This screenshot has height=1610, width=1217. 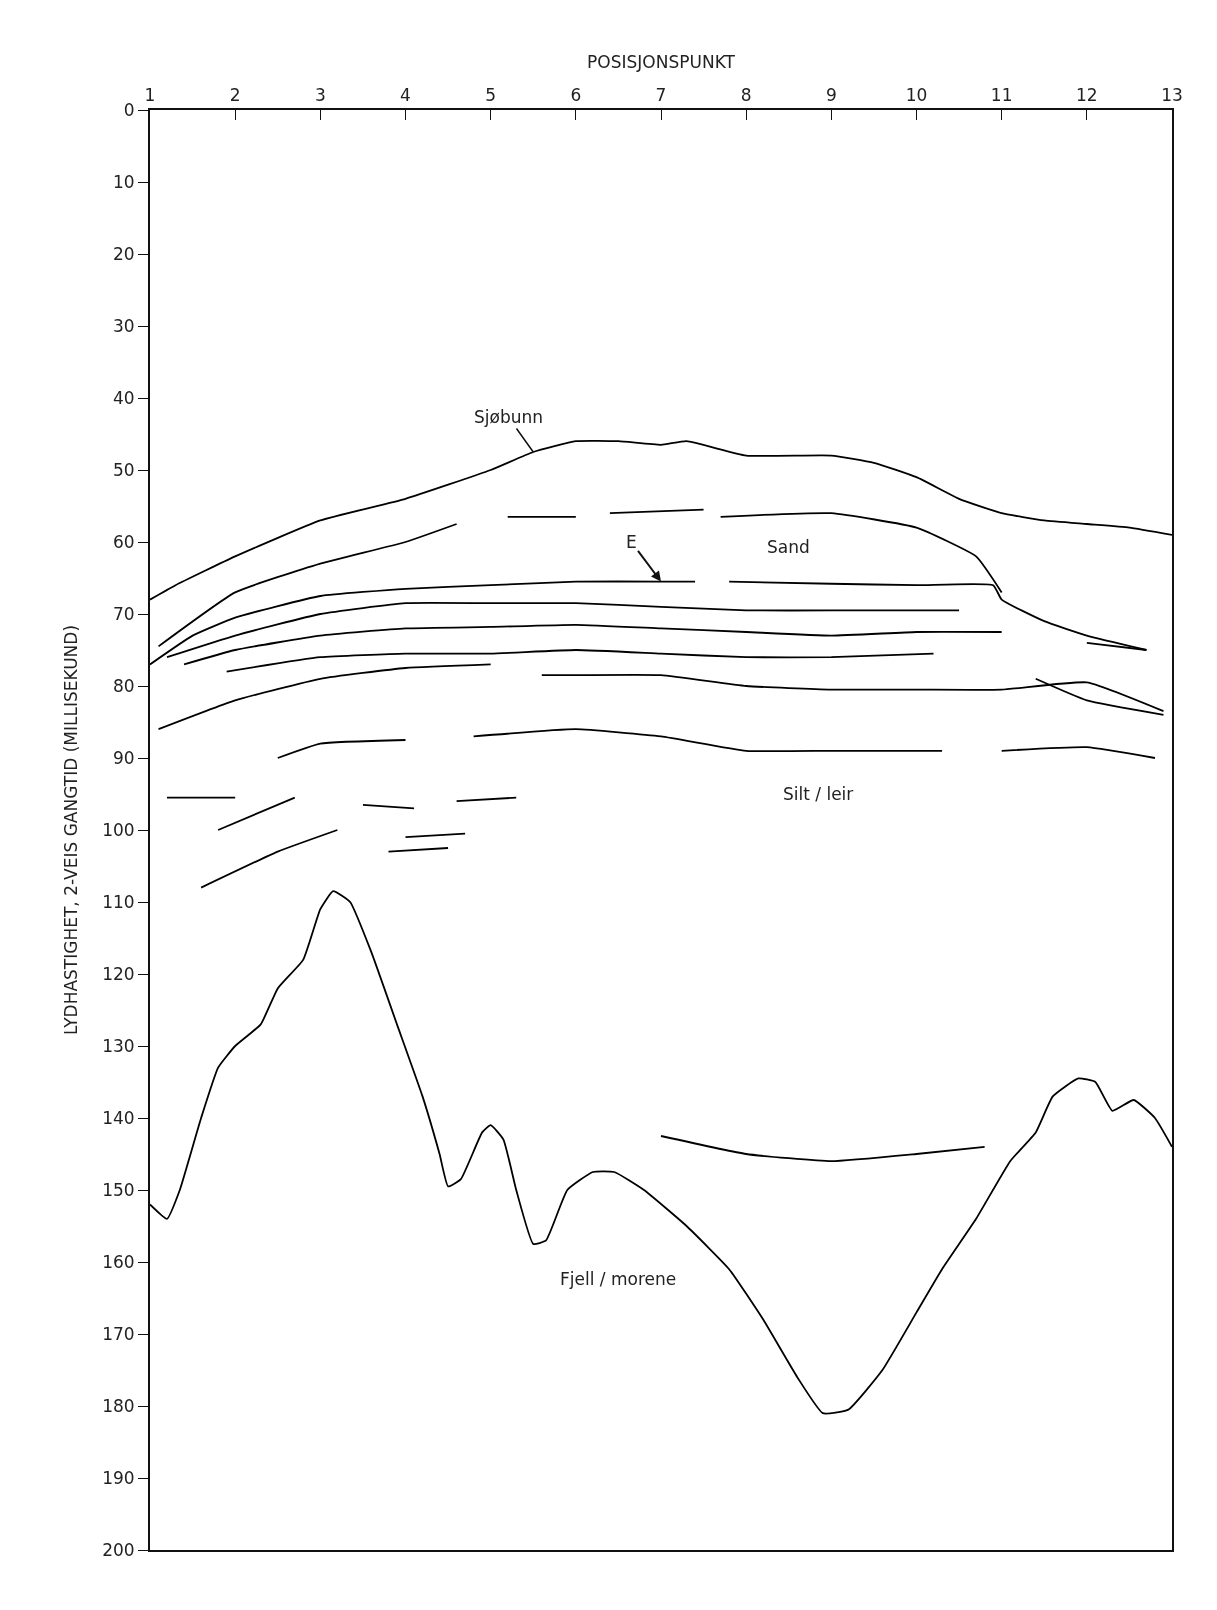 I want to click on y-tick-label: 140, so click(x=118, y=1117).